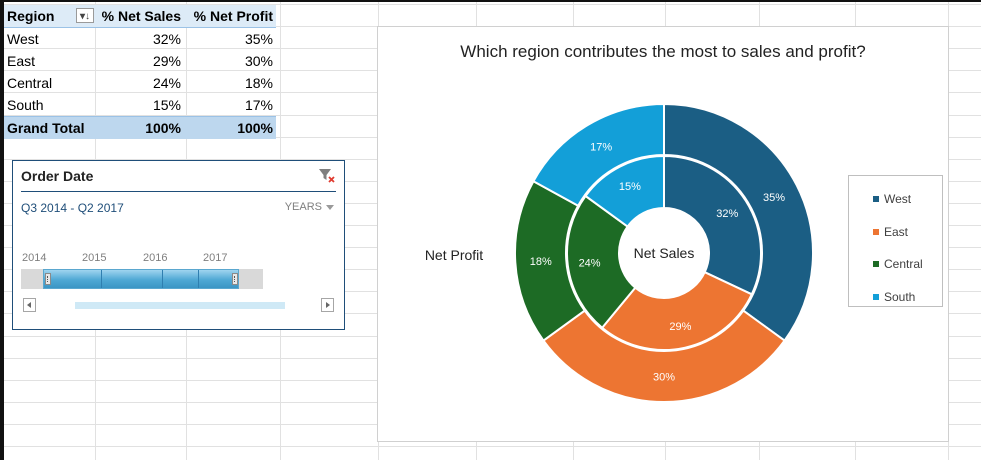 This screenshot has height=460, width=981. What do you see at coordinates (230, 16) in the screenshot?
I see `net-profit-header: % Net Profit` at bounding box center [230, 16].